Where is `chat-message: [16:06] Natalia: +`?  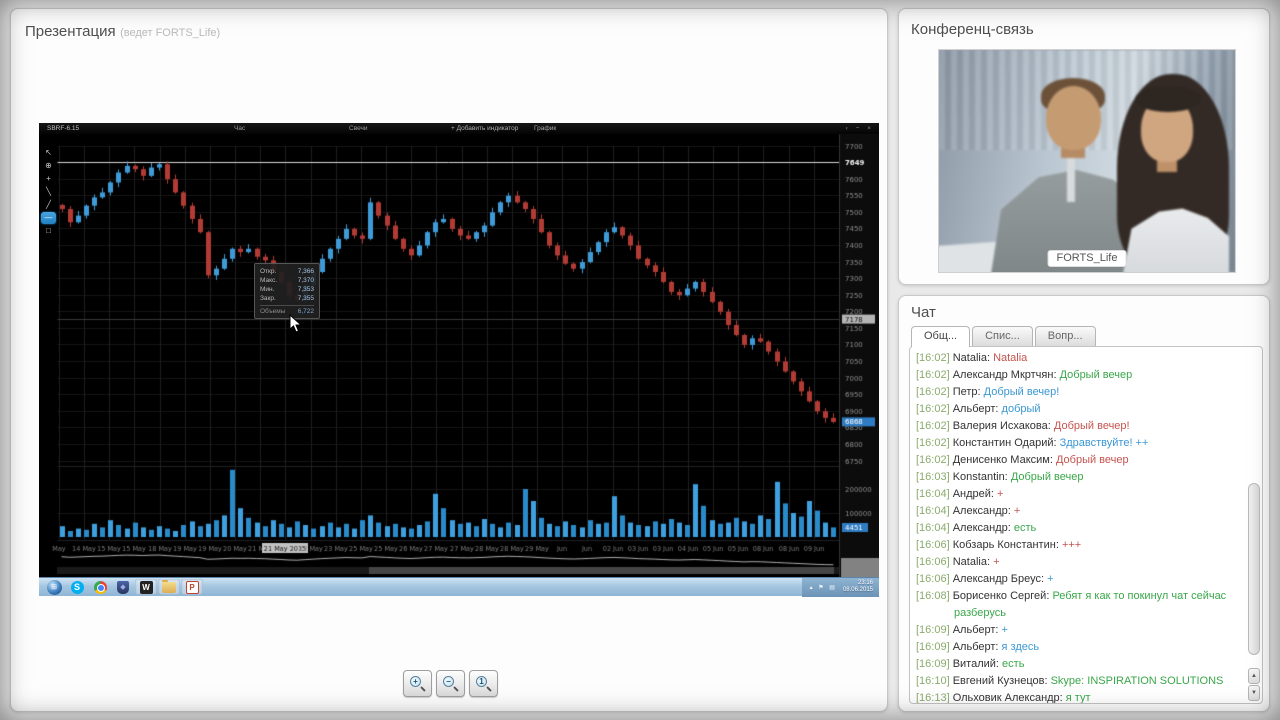
chat-message: [16:06] Natalia: + is located at coordinates (958, 562).